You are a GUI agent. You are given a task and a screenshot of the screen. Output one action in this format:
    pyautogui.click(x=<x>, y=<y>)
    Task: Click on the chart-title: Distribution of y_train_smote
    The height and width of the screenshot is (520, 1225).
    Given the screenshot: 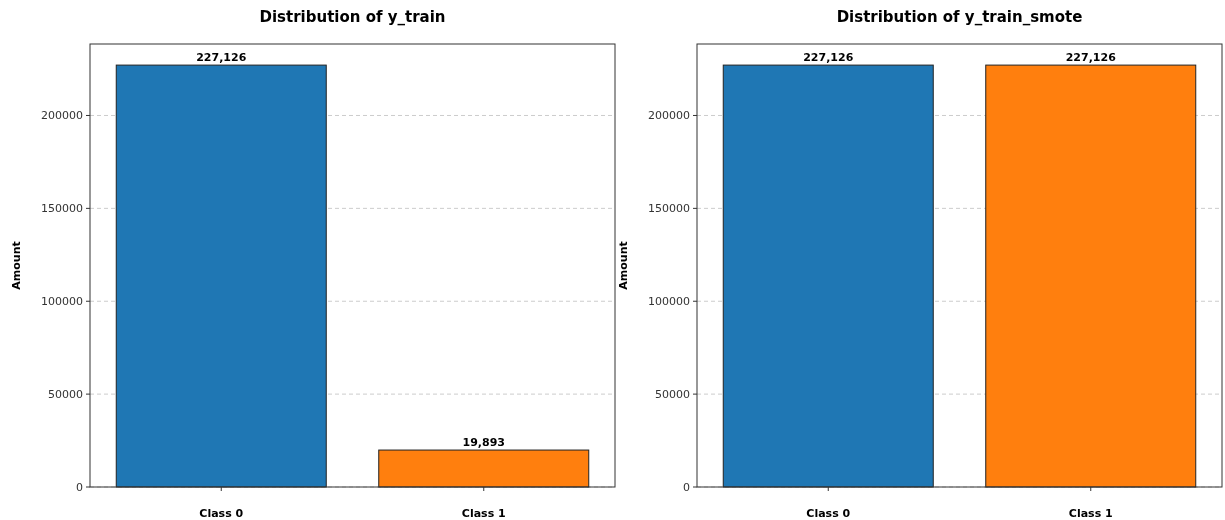 What is the action you would take?
    pyautogui.click(x=959, y=17)
    